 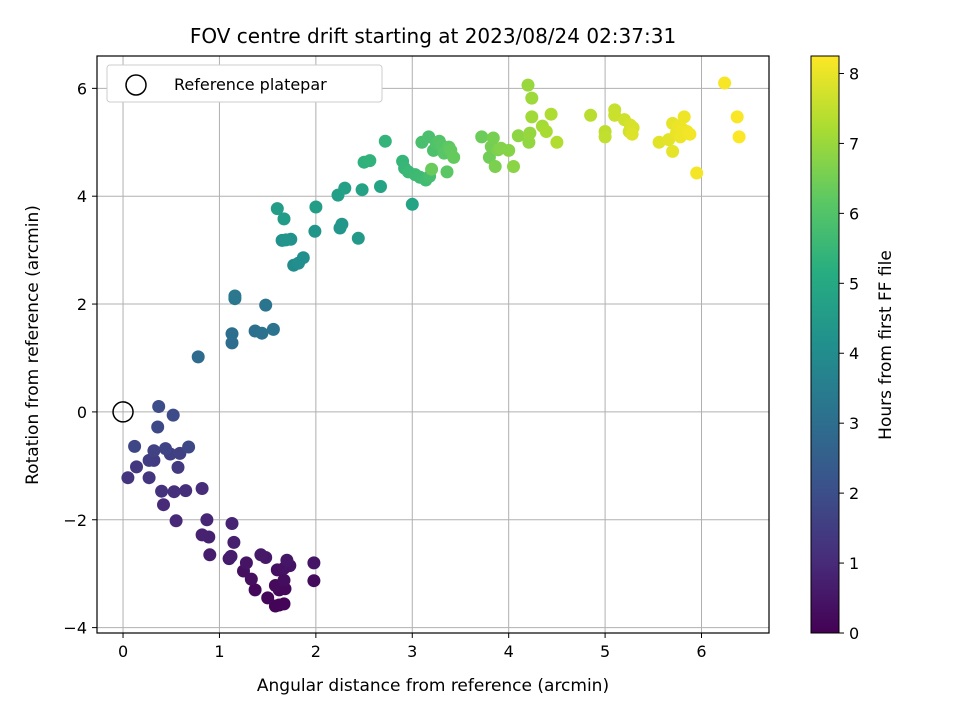 What do you see at coordinates (82, 304) in the screenshot?
I see `y-tick-label: 2` at bounding box center [82, 304].